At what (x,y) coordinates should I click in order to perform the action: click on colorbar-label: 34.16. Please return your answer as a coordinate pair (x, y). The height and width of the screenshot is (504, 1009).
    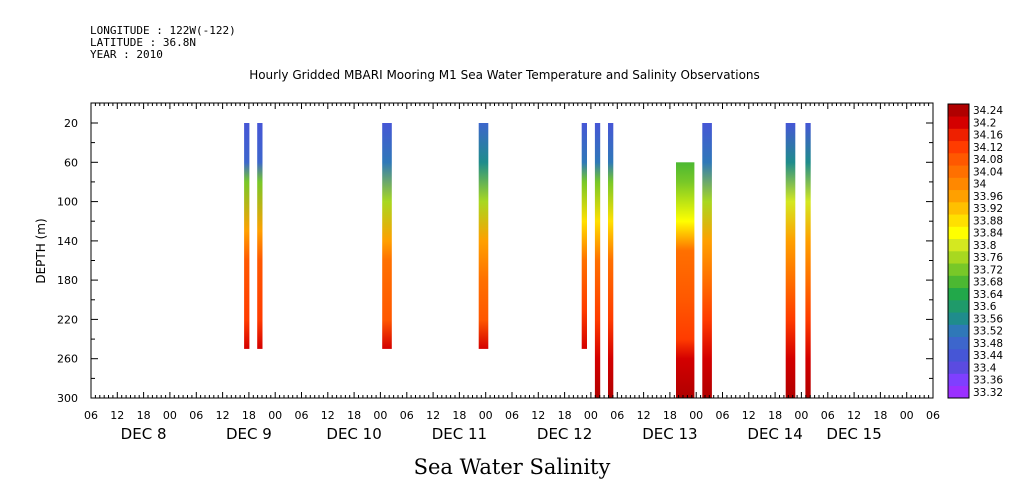
    Looking at the image, I should click on (988, 136).